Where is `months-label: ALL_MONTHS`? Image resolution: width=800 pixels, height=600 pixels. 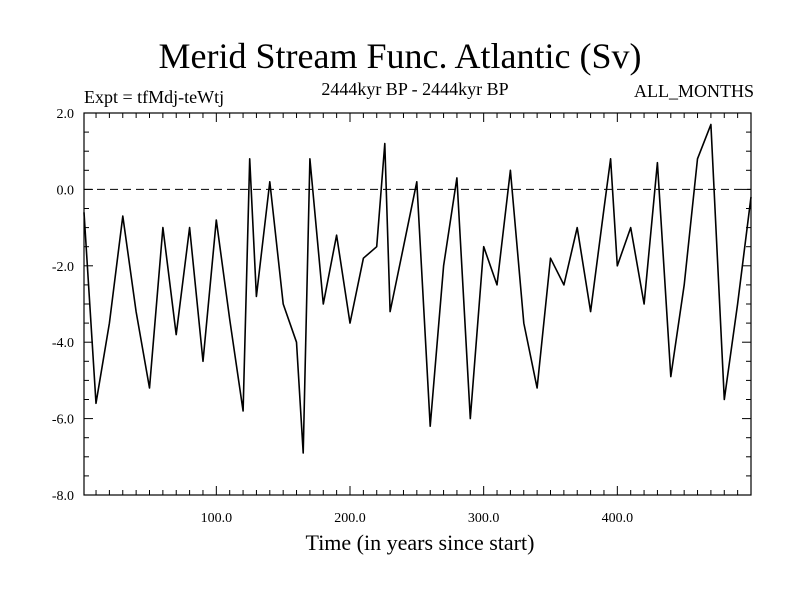
months-label: ALL_MONTHS is located at coordinates (694, 91).